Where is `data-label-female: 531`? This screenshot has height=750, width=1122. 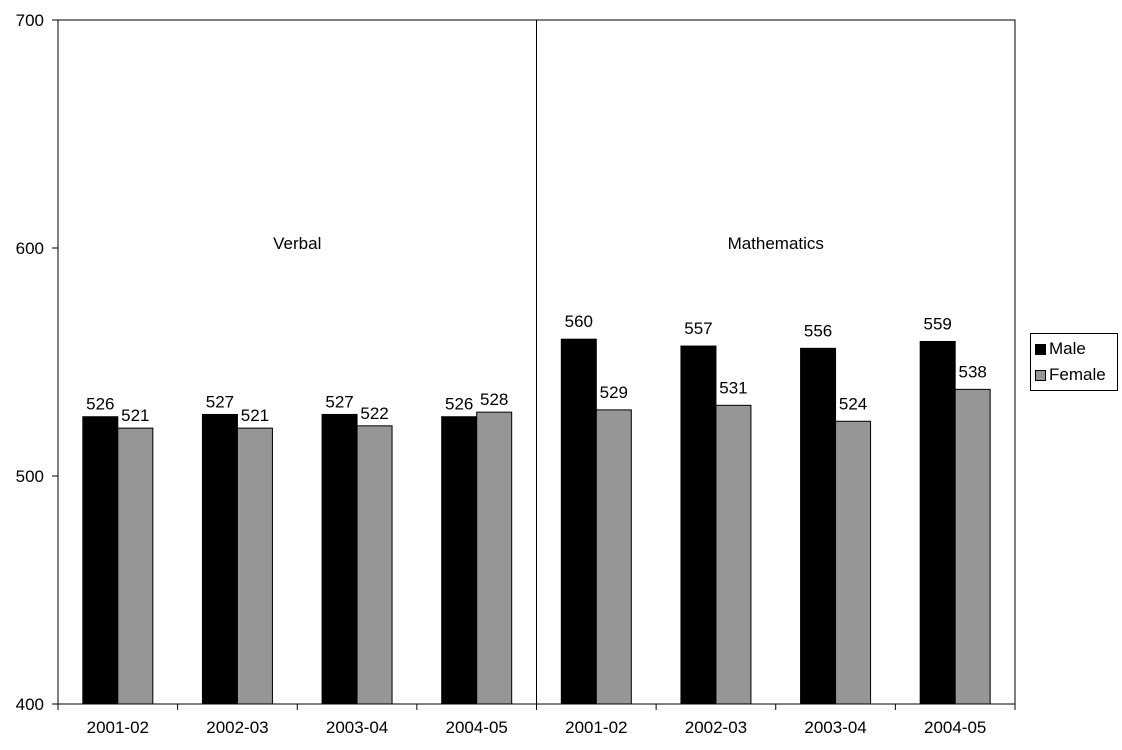
data-label-female: 531 is located at coordinates (733, 387).